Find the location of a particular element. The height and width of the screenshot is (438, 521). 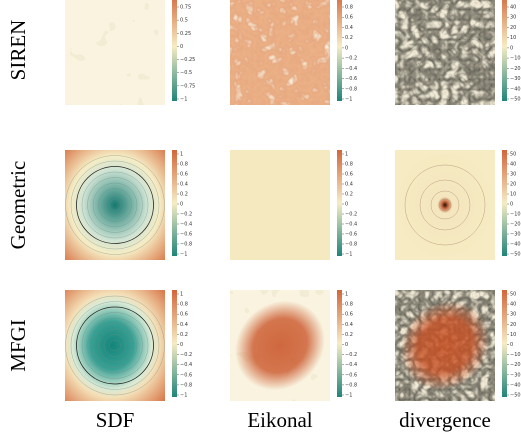

colorbar-tick-label: 20 is located at coordinates (513, 185).